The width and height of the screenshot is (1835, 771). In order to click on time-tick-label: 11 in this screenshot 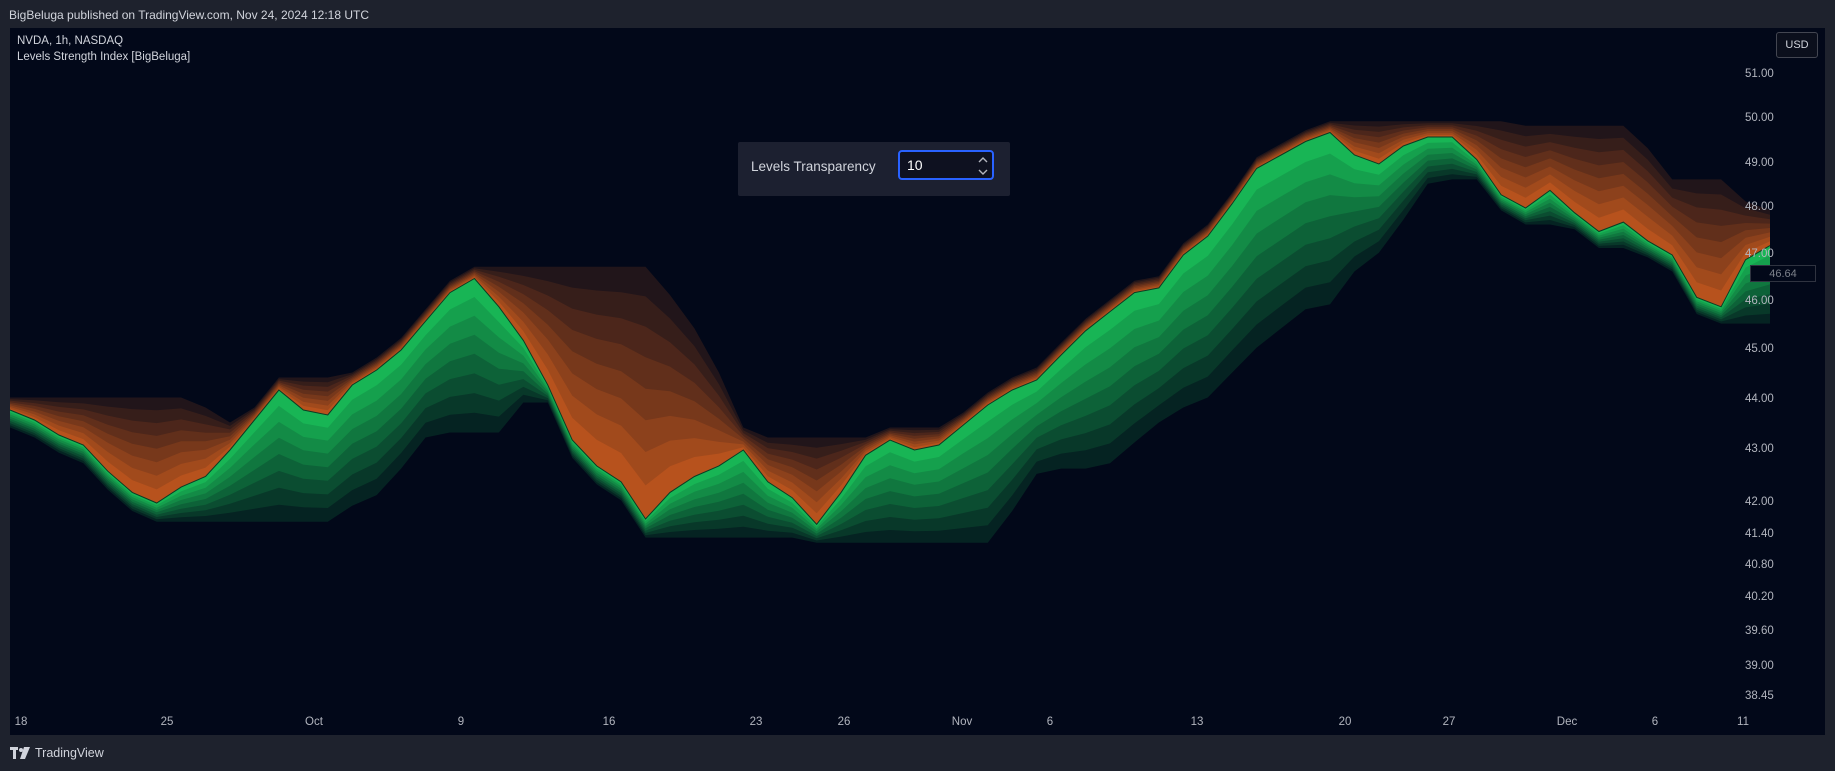, I will do `click(1743, 722)`.